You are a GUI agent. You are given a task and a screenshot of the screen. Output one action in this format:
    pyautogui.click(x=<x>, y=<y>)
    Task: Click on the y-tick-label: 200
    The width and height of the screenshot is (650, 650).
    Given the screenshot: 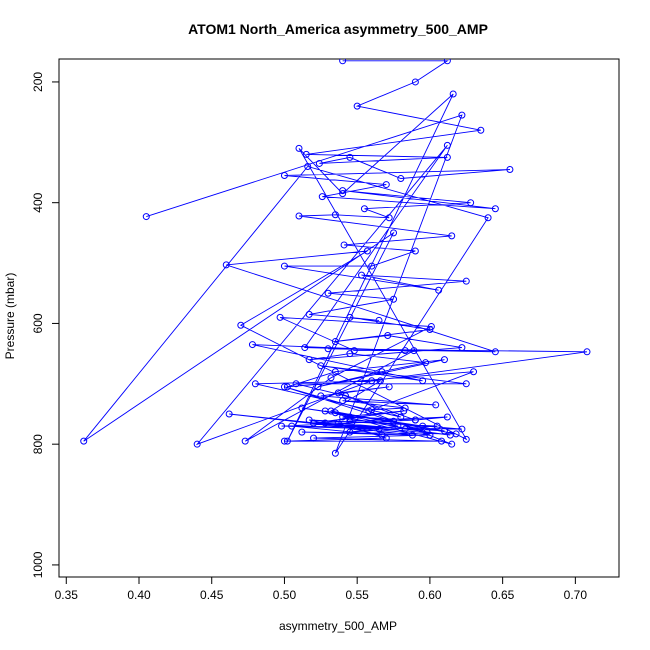 What is the action you would take?
    pyautogui.click(x=38, y=82)
    